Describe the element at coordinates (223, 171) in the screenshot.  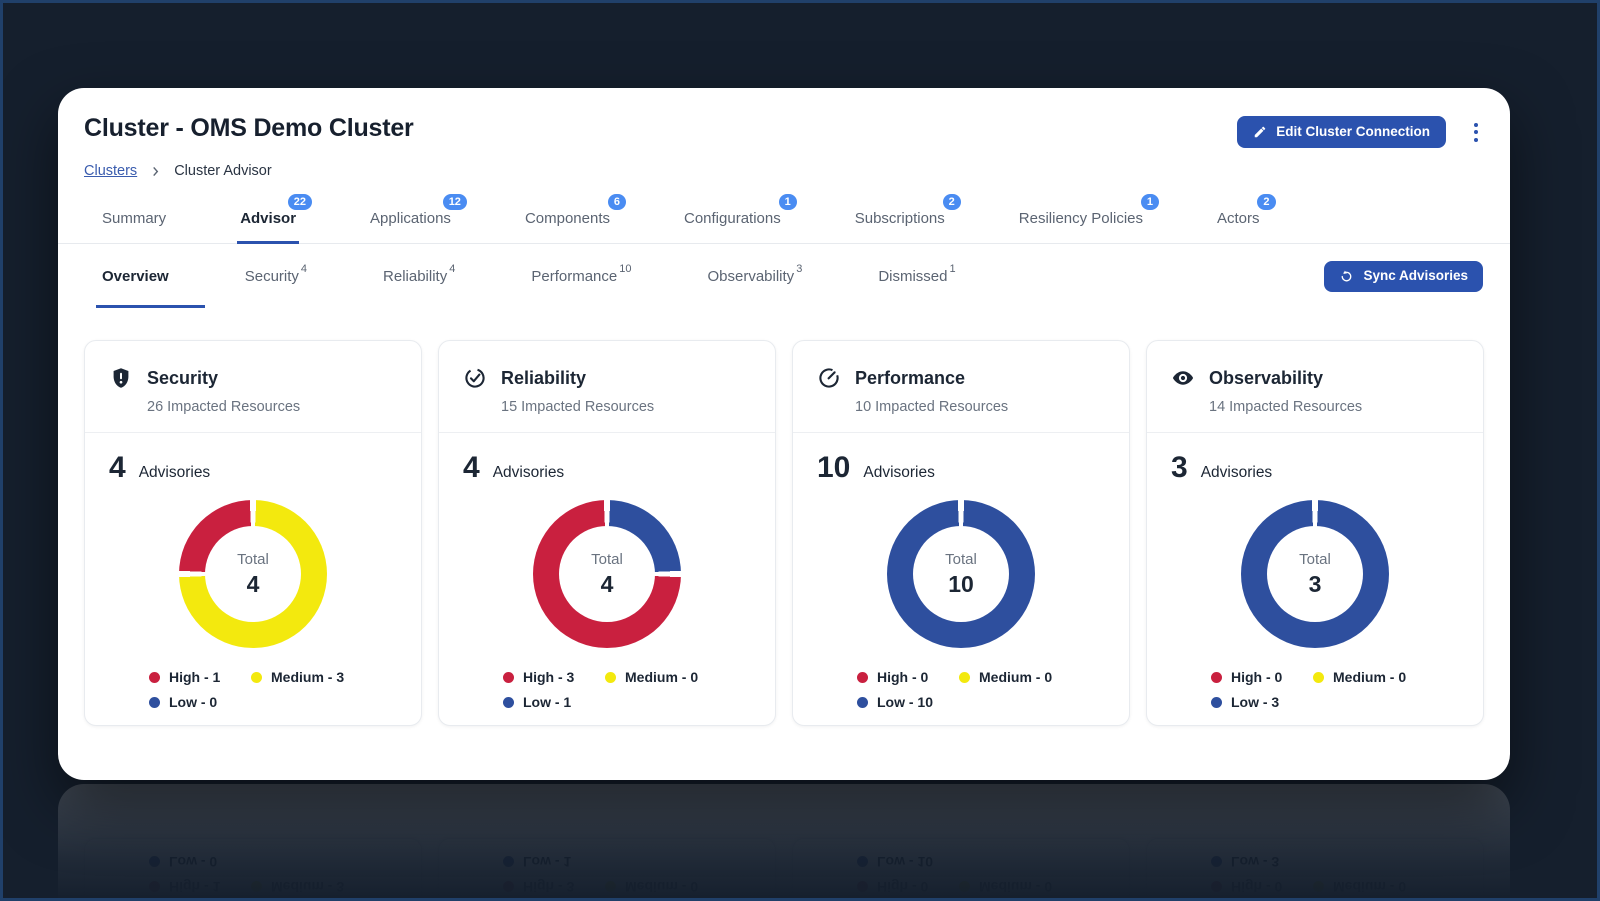
I see `breadcrumb-current: Cluster Advisor` at that location.